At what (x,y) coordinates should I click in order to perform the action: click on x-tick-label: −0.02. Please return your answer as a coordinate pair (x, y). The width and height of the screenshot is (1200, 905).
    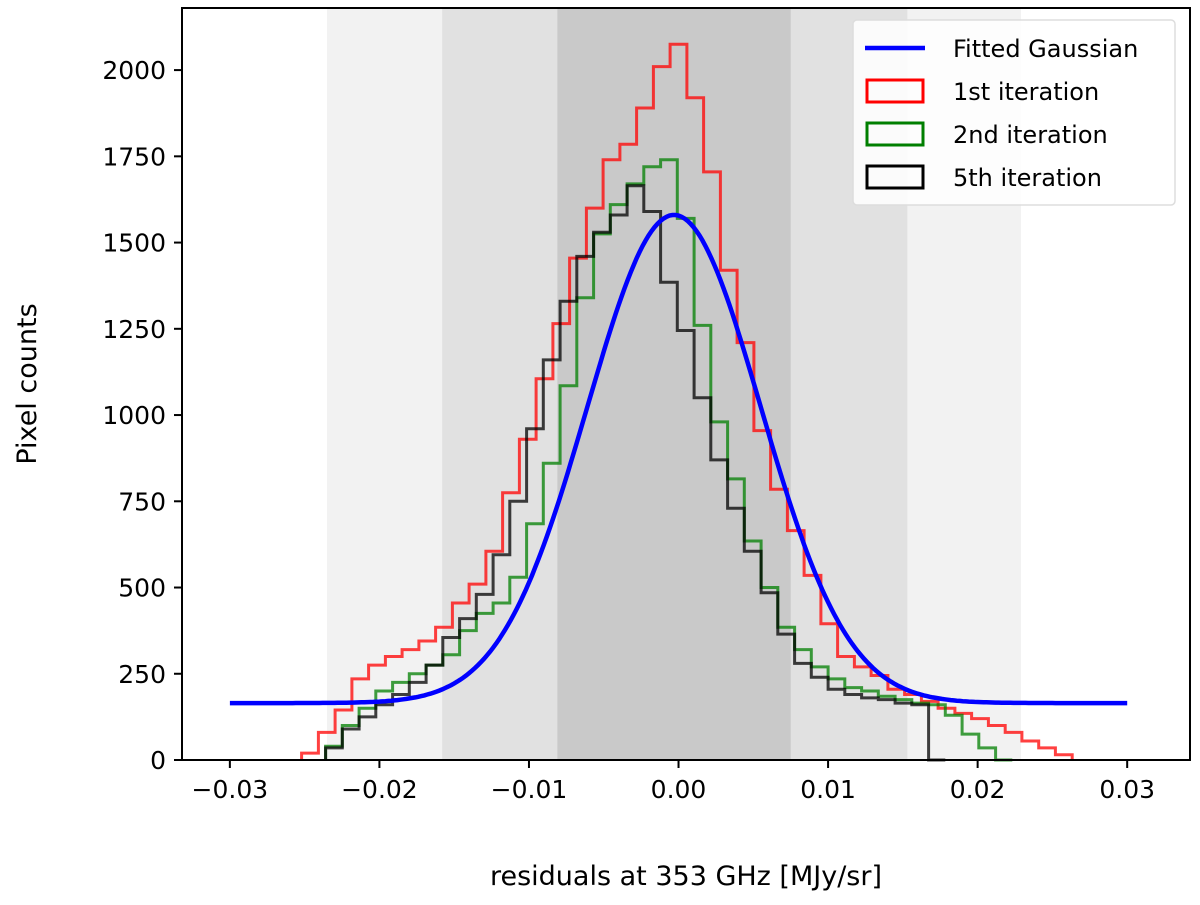
    Looking at the image, I should click on (379, 789).